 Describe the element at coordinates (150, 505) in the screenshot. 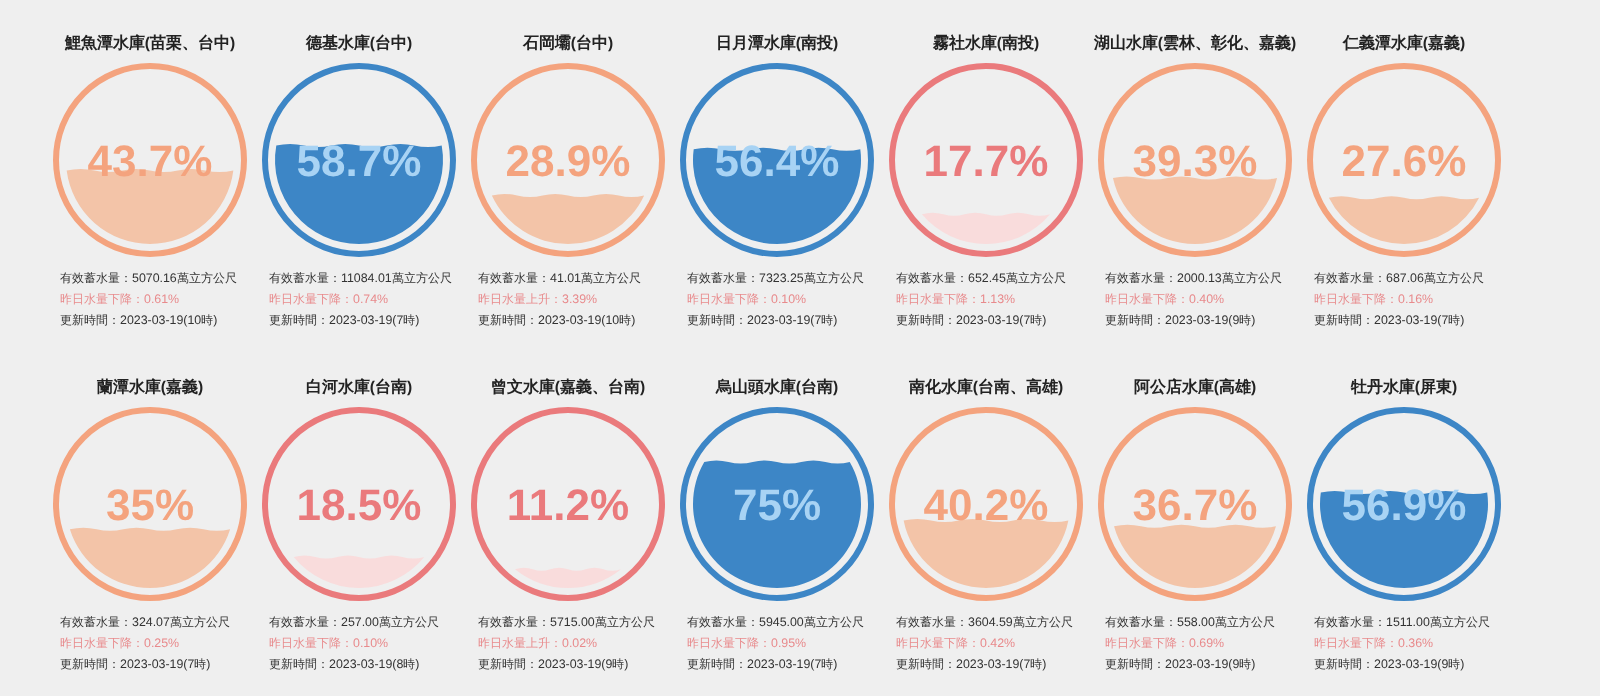

I see `value-label: 35%` at that location.